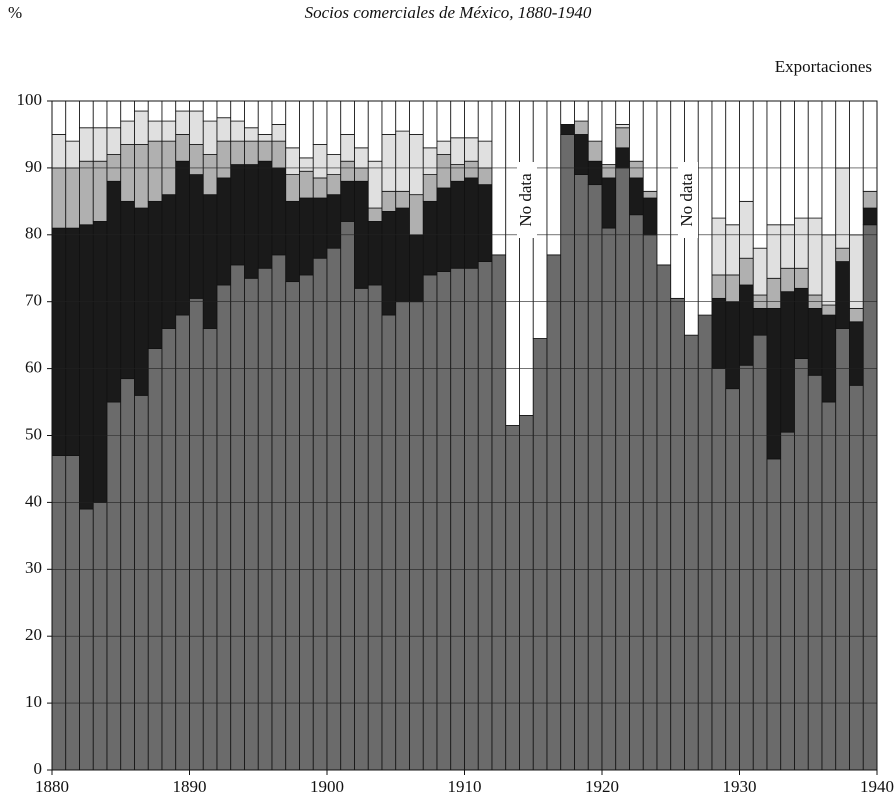 Image resolution: width=896 pixels, height=806 pixels. I want to click on y-tick-label: 10, so click(33, 701).